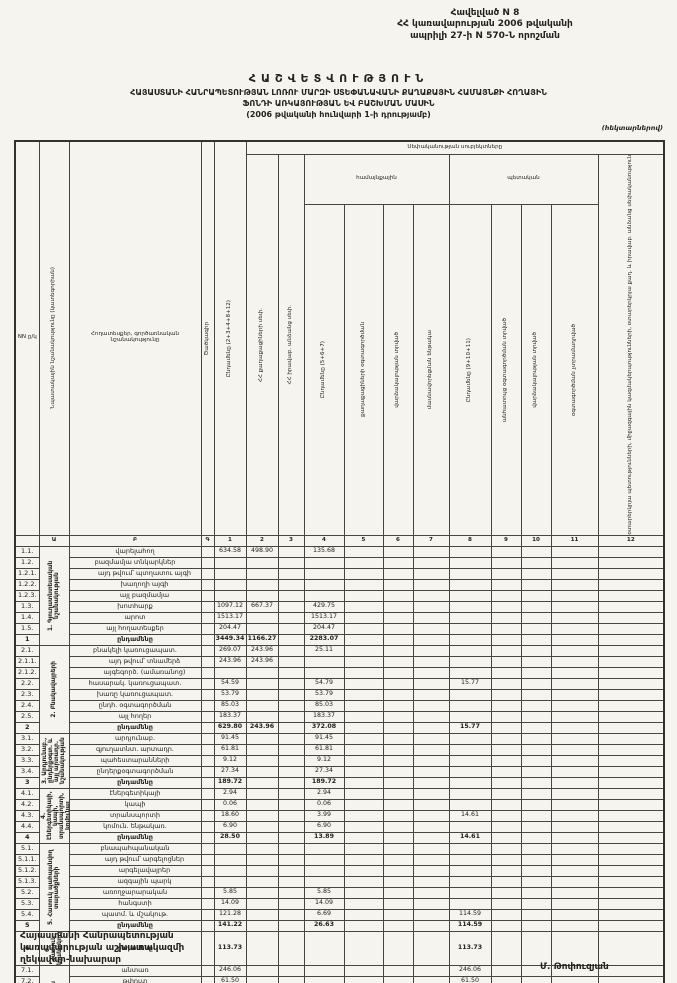 The width and height of the screenshot is (677, 983). I want to click on cell-value-col-1: 2.94, so click(230, 793).